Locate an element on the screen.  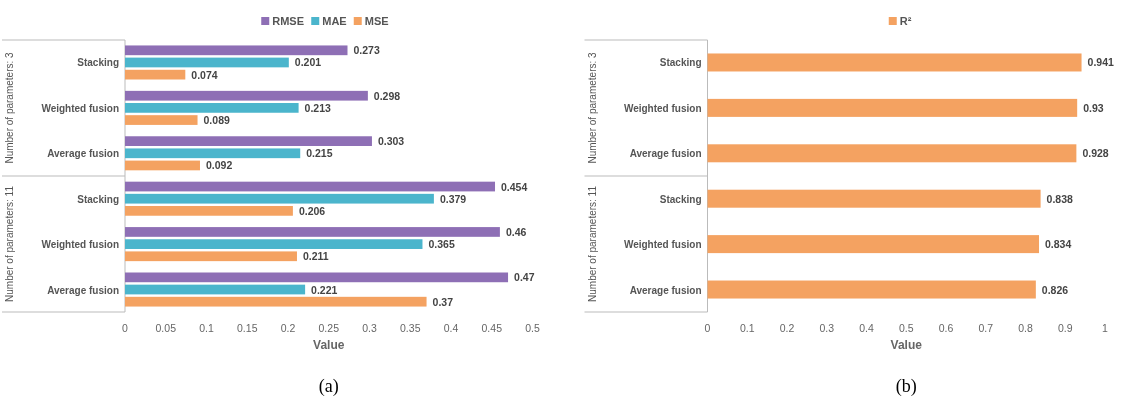
data-label: 0.089 is located at coordinates (216, 120).